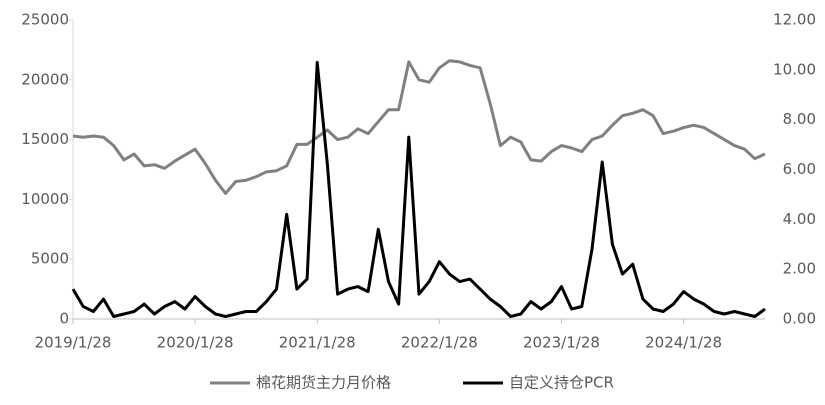 The image size is (825, 405). What do you see at coordinates (799, 269) in the screenshot?
I see `y2-tick-label: 2.00` at bounding box center [799, 269].